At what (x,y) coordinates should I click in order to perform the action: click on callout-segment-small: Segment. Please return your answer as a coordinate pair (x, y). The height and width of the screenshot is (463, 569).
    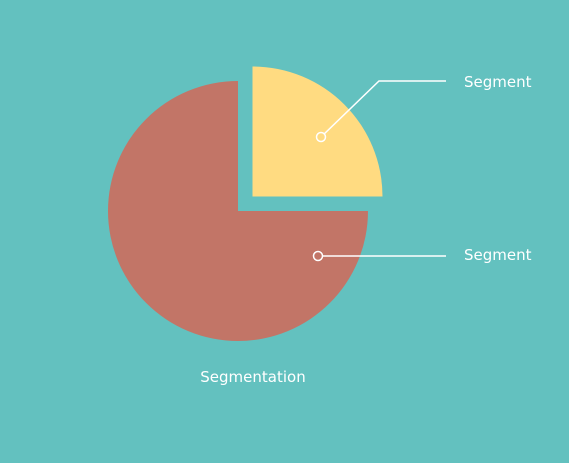
    Looking at the image, I should click on (423, 108).